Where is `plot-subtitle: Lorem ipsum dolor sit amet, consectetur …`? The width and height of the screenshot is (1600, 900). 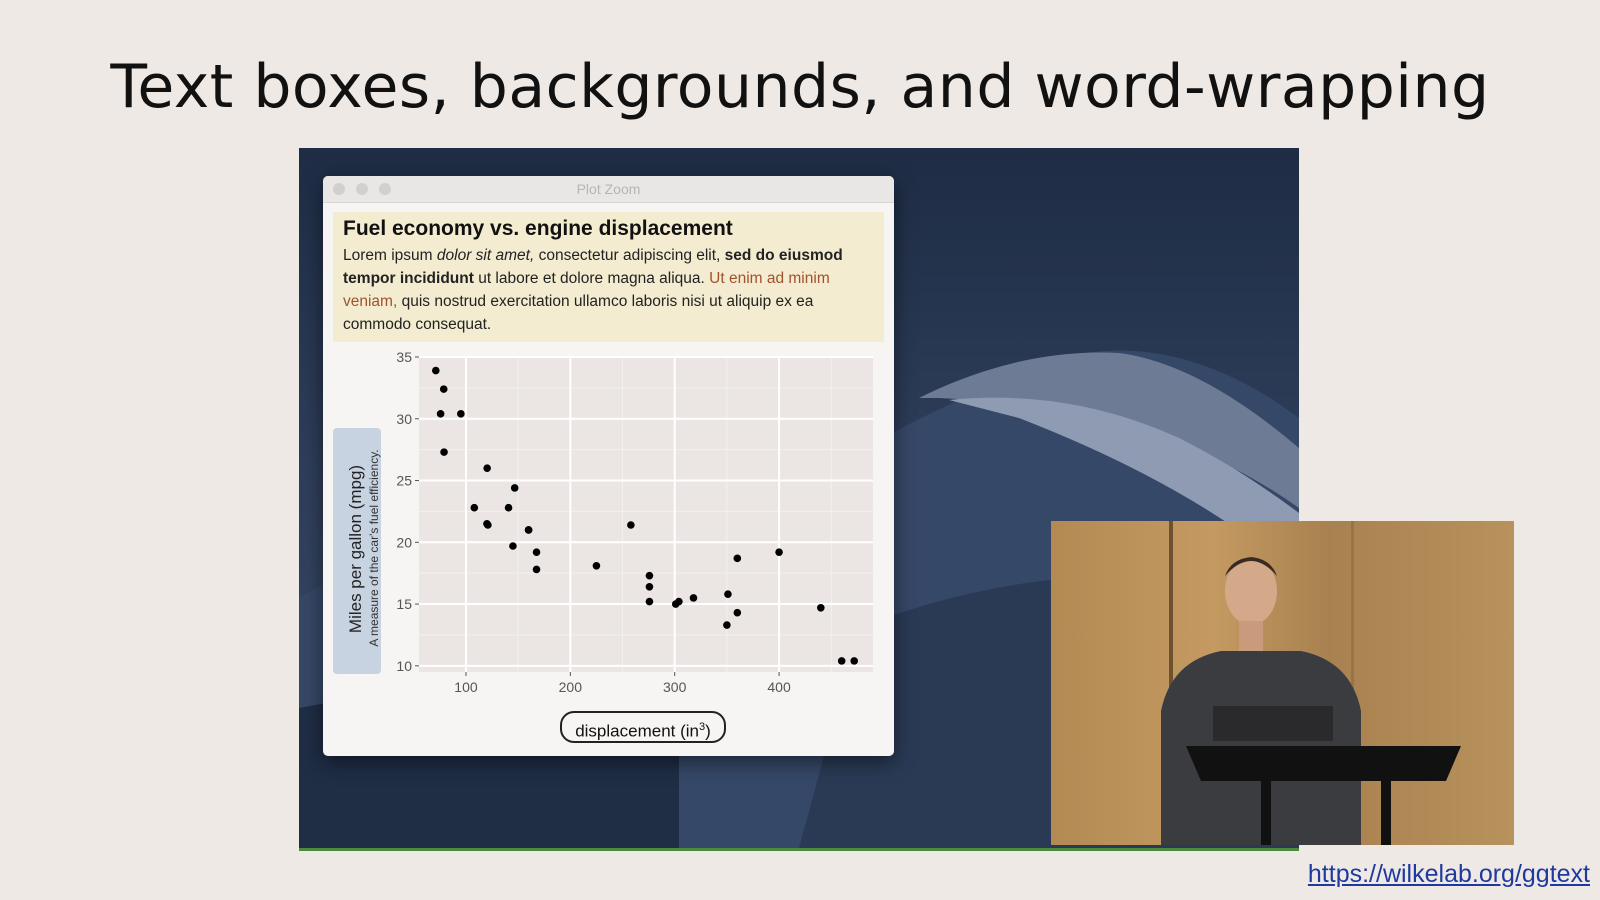 plot-subtitle: Lorem ipsum dolor sit amet, consectetur … is located at coordinates (608, 290).